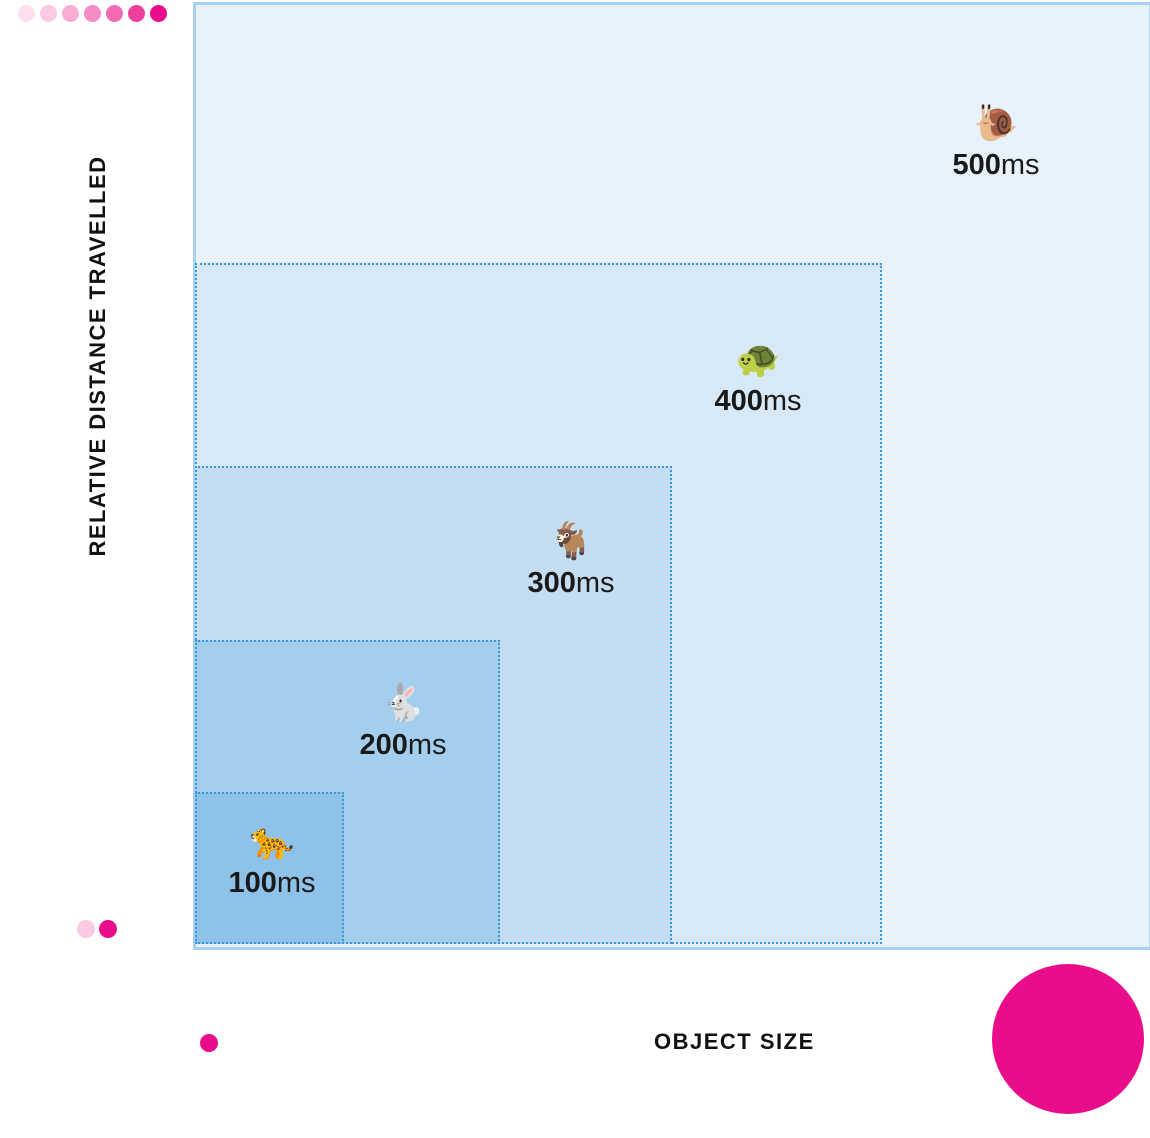  What do you see at coordinates (97, 356) in the screenshot?
I see `y-axis-label: RELATIVE DISTANCE TRAVELLED` at bounding box center [97, 356].